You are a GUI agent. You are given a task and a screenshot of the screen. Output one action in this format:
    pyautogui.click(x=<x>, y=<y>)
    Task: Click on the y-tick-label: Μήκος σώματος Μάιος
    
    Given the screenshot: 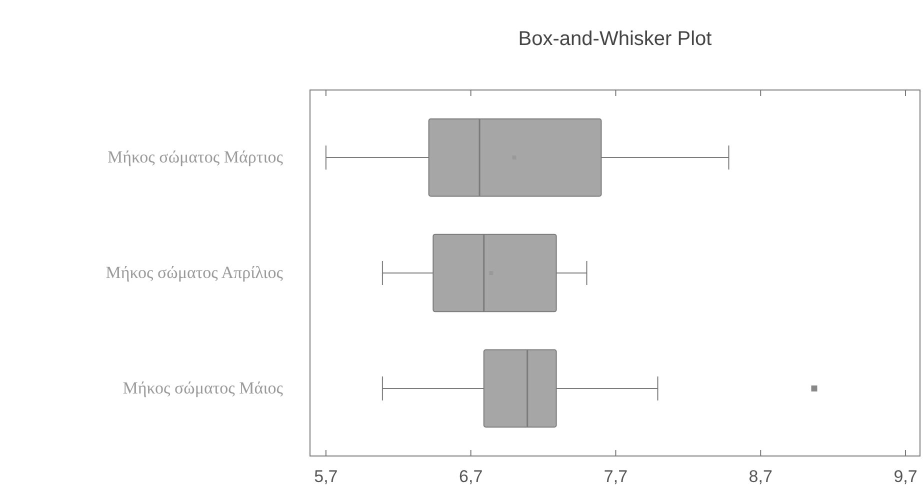 What is the action you would take?
    pyautogui.click(x=203, y=388)
    